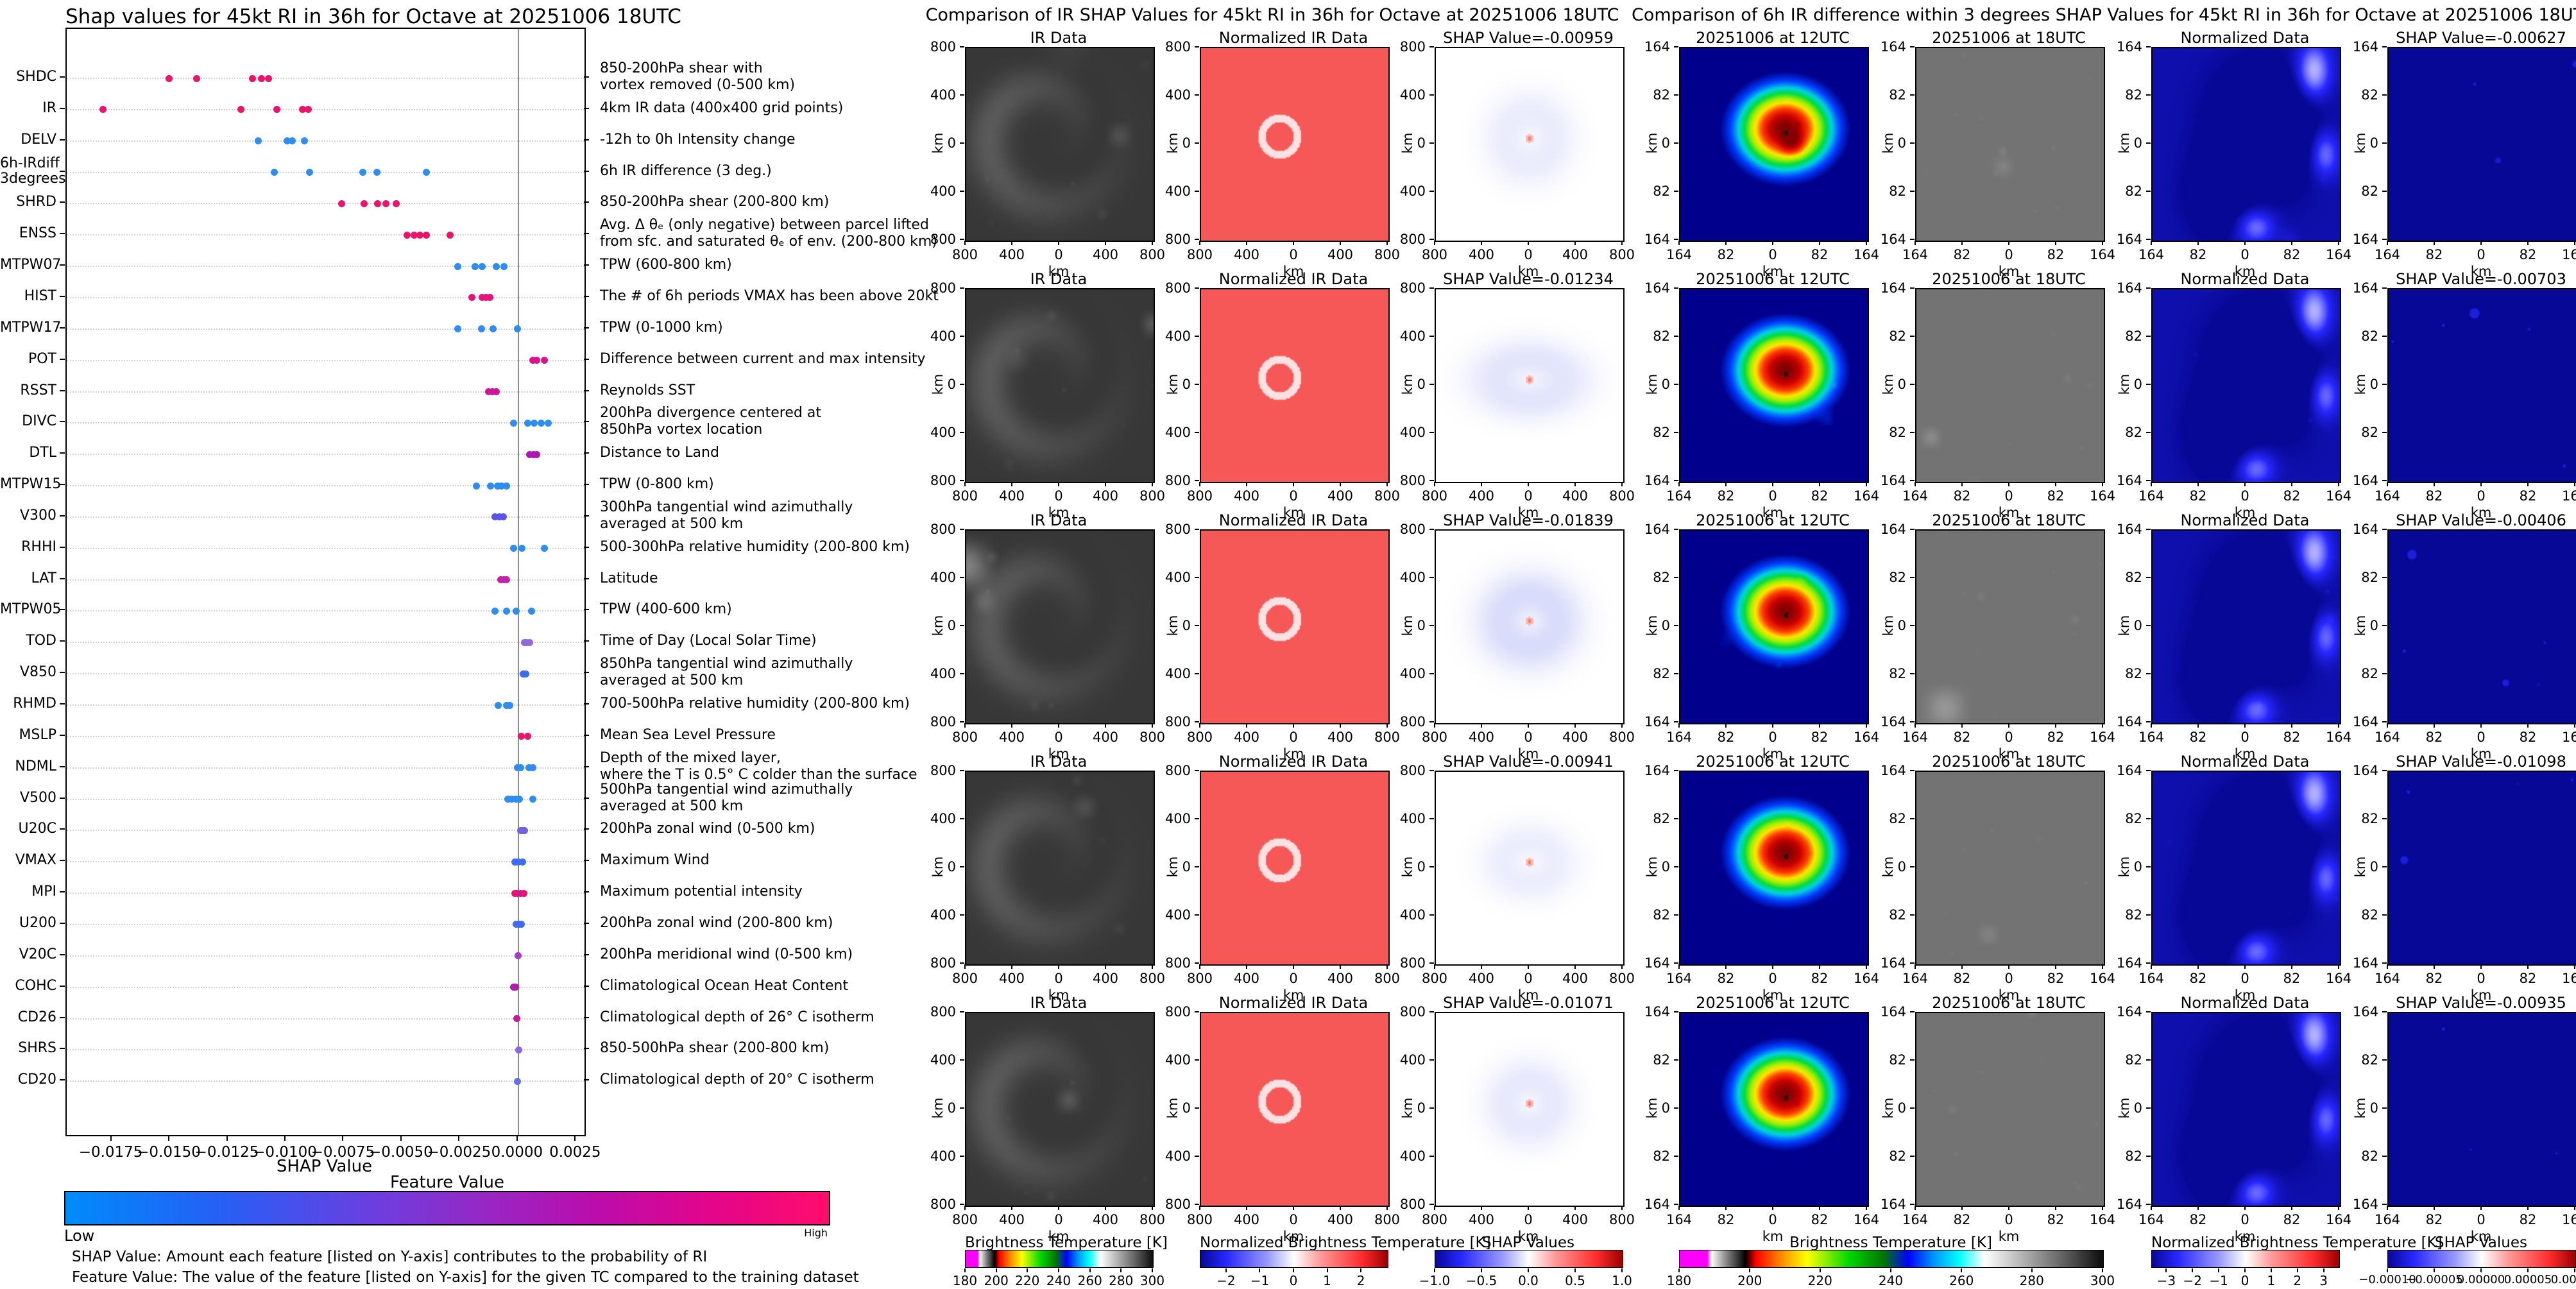 This screenshot has width=2576, height=1289. Describe the element at coordinates (2245, 520) in the screenshot. I see `map-title: Normalized Data` at that location.